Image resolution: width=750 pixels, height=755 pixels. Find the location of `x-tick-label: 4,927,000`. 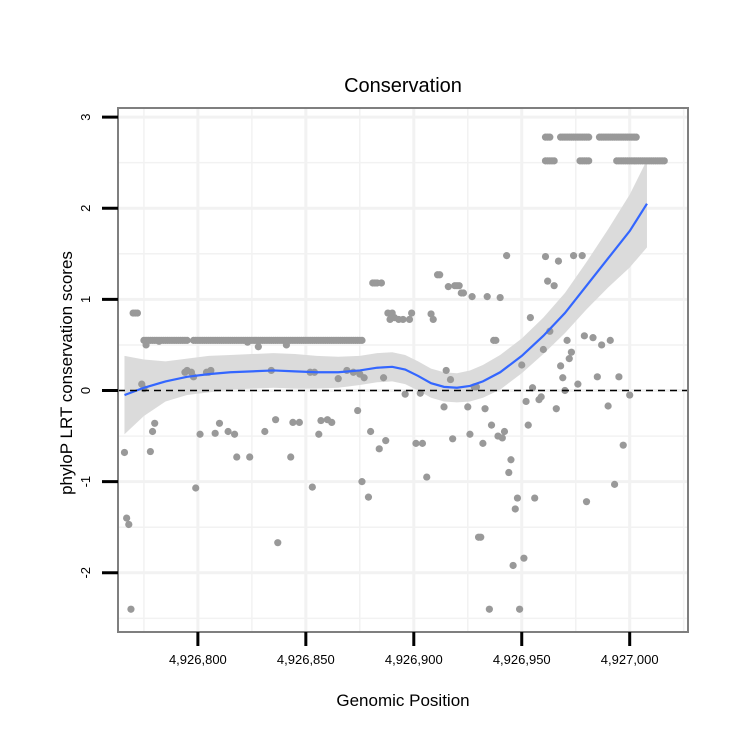

x-tick-label: 4,927,000 is located at coordinates (630, 659).